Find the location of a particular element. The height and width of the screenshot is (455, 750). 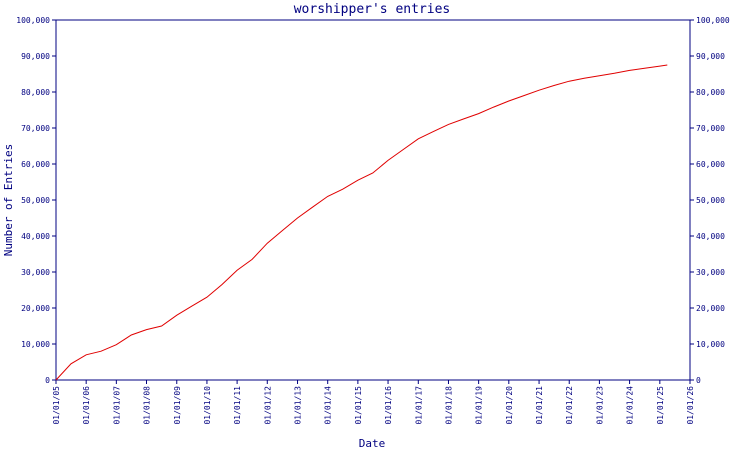

y-tick-label-right: 50,000 is located at coordinates (710, 200).